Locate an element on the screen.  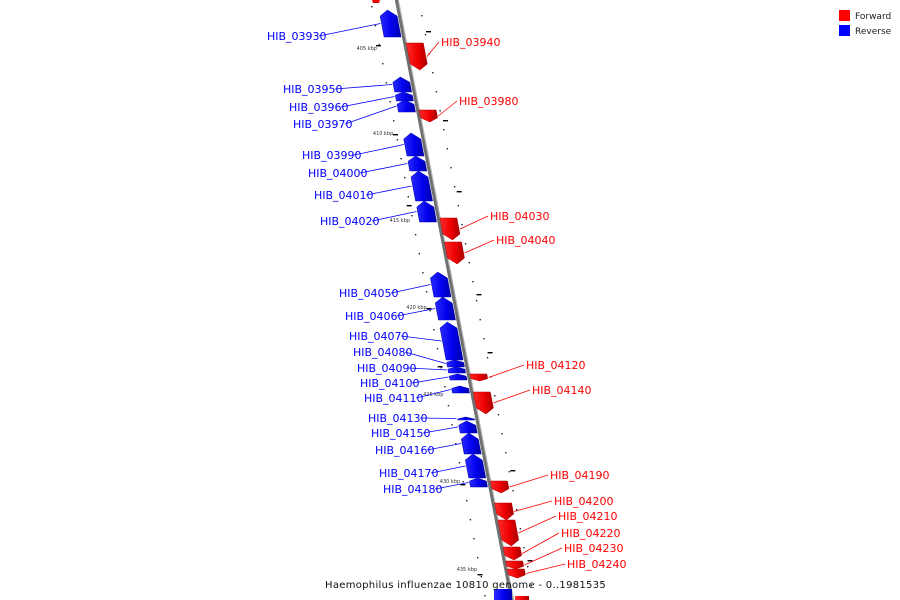
scale-label: 415 kbp is located at coordinates (400, 221).